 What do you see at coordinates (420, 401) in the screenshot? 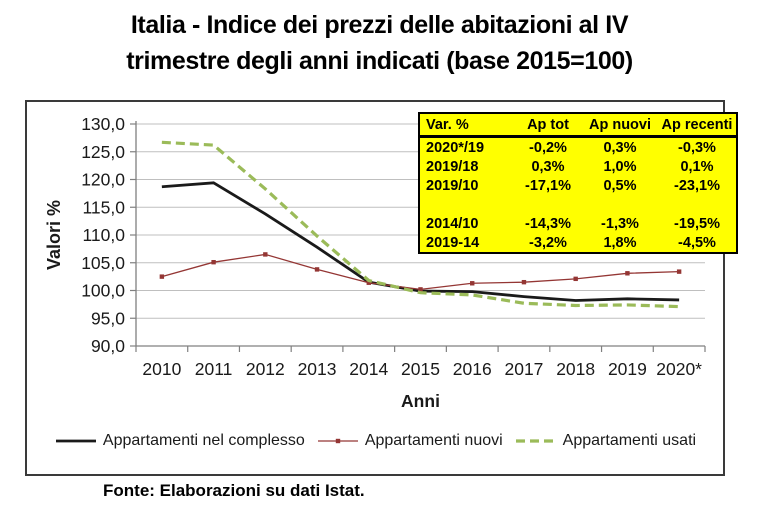
I see `x-axis-title: Anni` at bounding box center [420, 401].